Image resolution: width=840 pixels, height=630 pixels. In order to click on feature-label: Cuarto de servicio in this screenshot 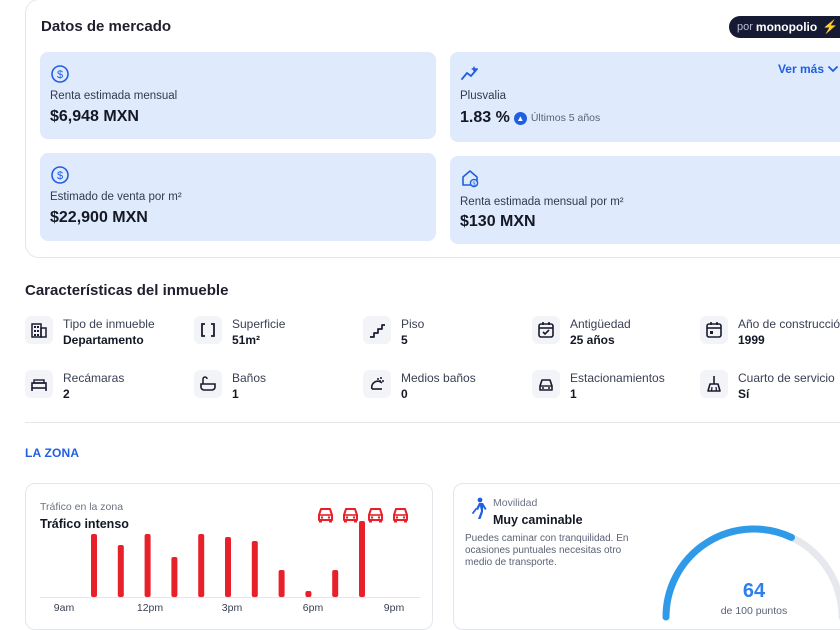, I will do `click(786, 378)`.